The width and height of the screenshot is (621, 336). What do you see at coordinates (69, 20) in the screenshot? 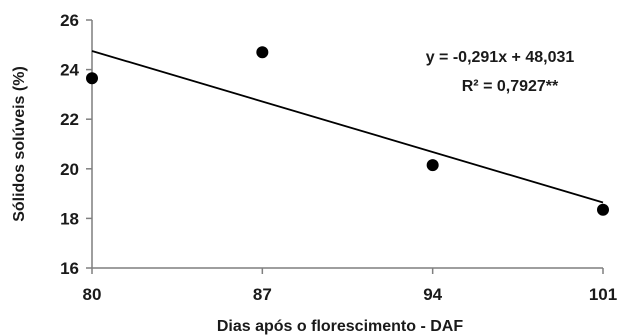
I see `y-tick-label: 26` at bounding box center [69, 20].